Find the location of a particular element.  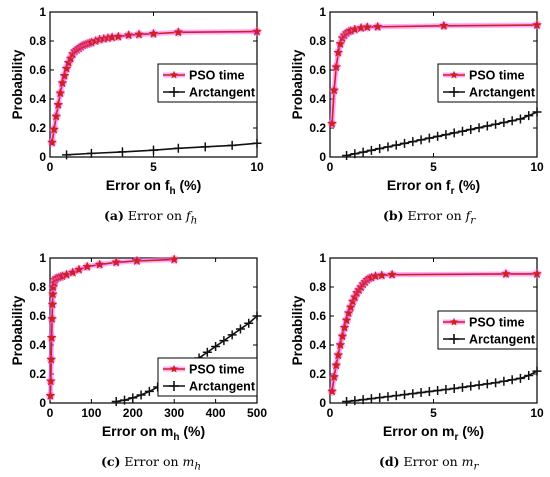

caption-d: (d) Error on mr is located at coordinates (429, 463).